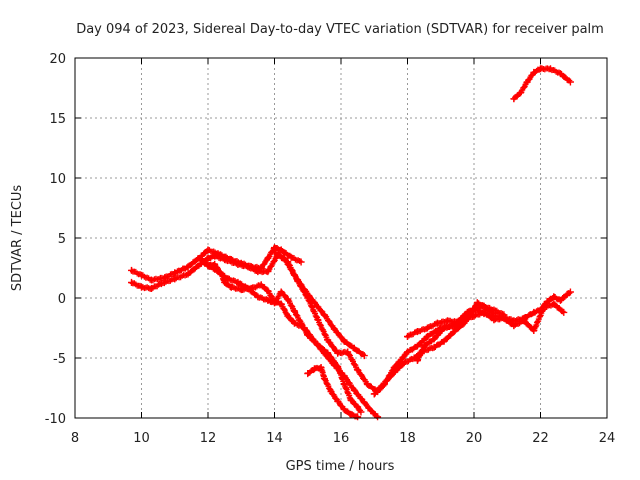 The width and height of the screenshot is (640, 480). I want to click on x-axis-label: GPS time / hours, so click(340, 466).